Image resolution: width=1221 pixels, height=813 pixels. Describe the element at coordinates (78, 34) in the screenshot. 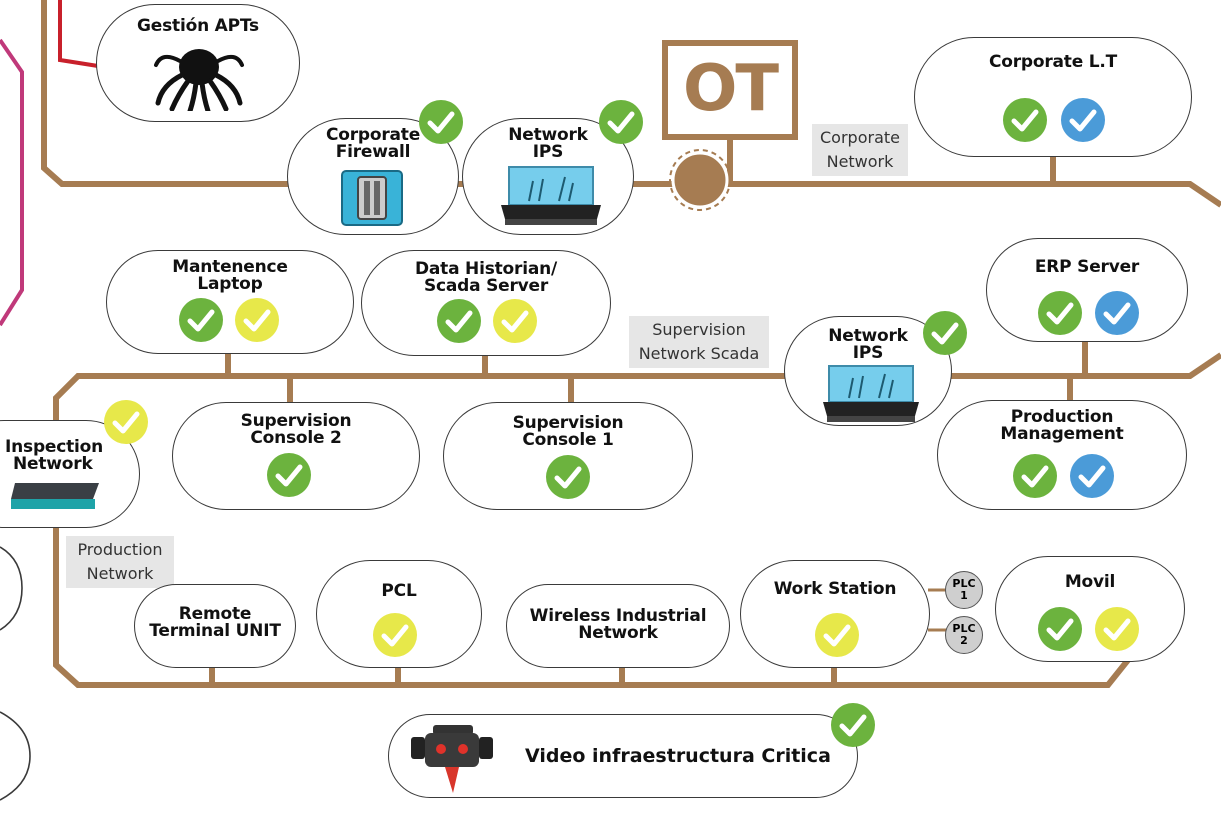

I see `red-link-line` at that location.